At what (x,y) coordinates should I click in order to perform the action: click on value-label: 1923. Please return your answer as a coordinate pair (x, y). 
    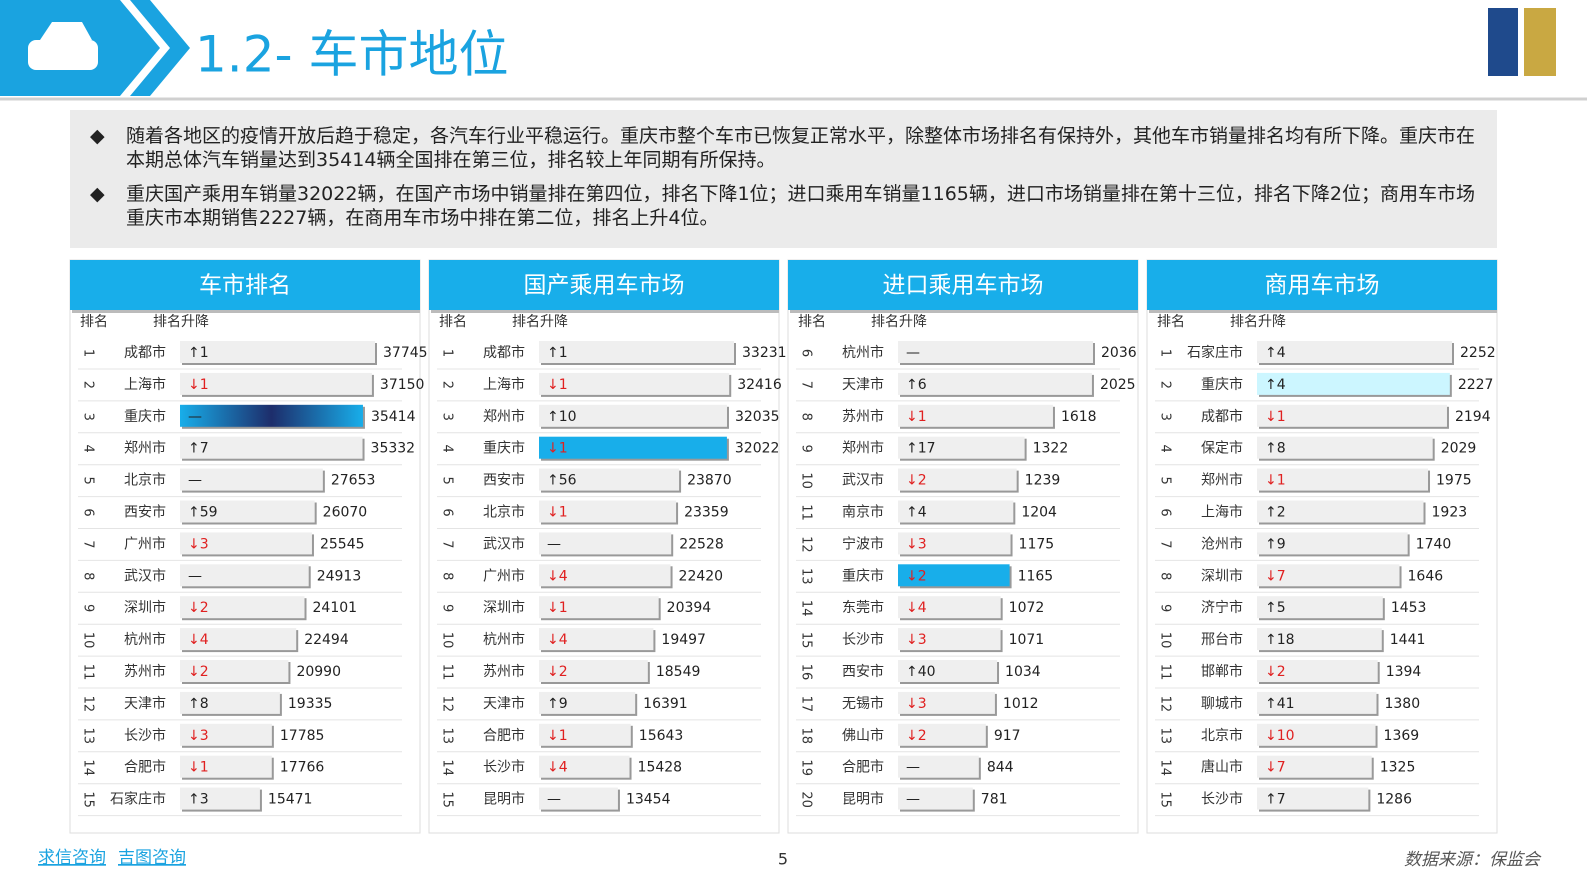
    Looking at the image, I should click on (1450, 513).